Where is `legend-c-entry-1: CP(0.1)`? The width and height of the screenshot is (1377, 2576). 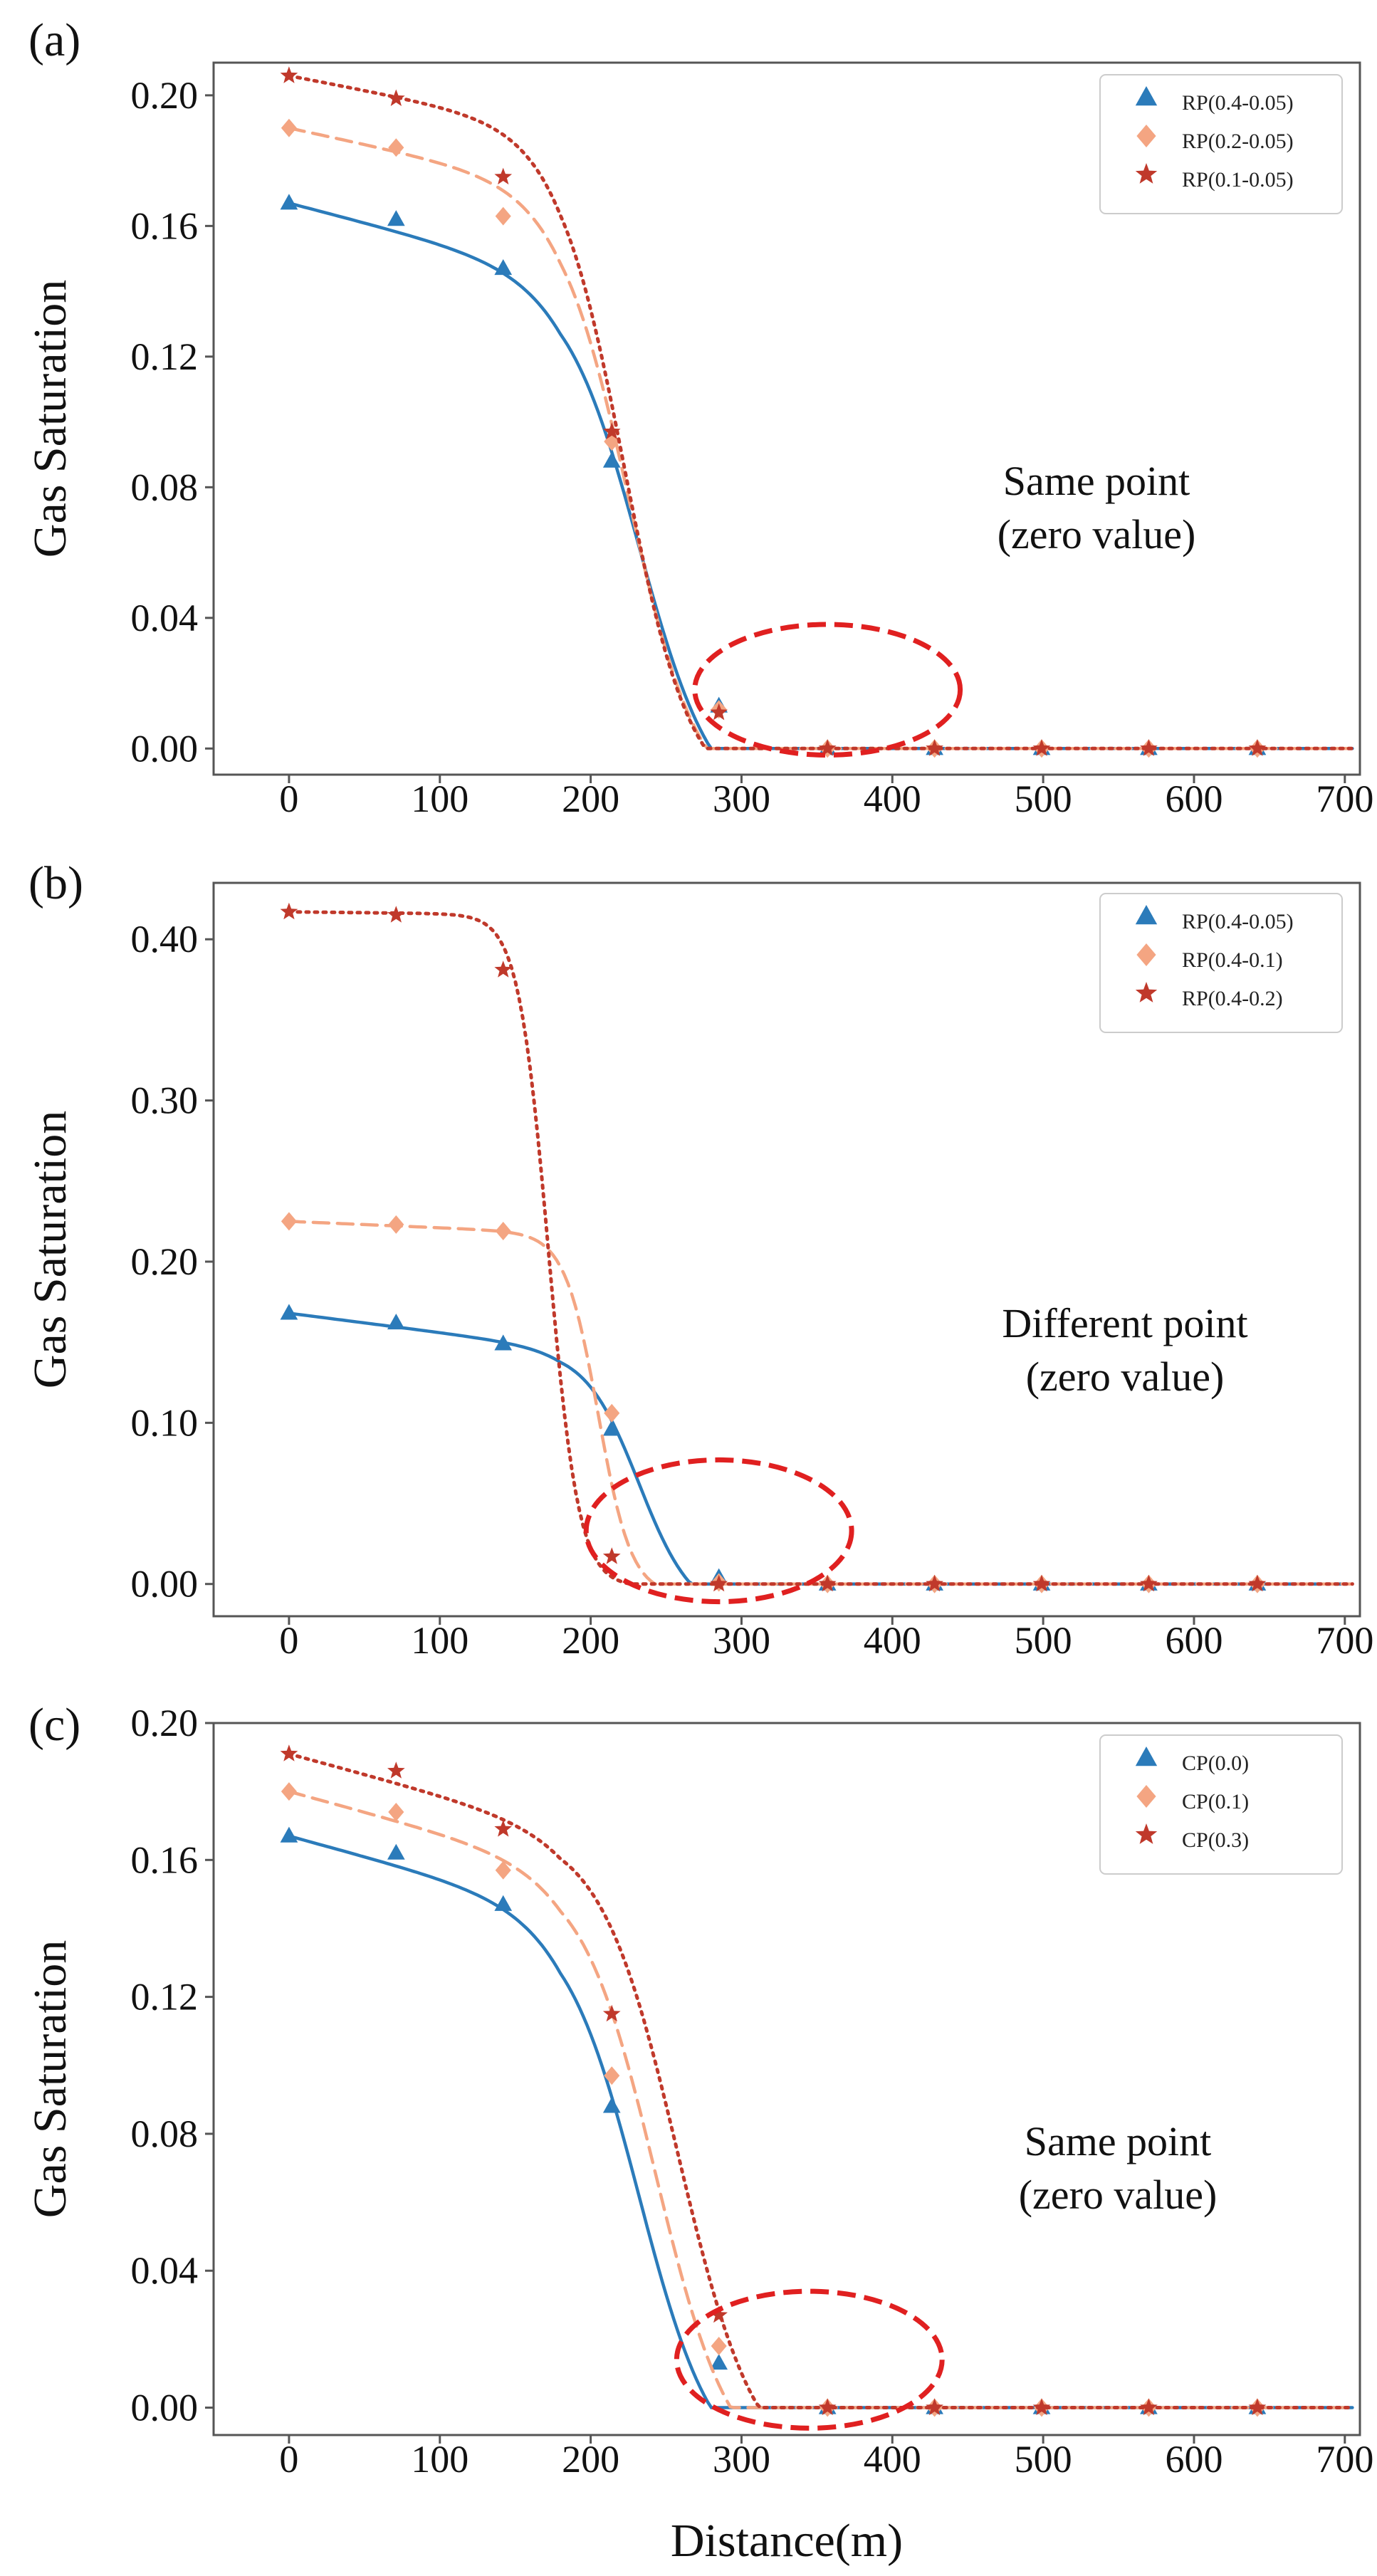
legend-c-entry-1: CP(0.1) is located at coordinates (1215, 1801).